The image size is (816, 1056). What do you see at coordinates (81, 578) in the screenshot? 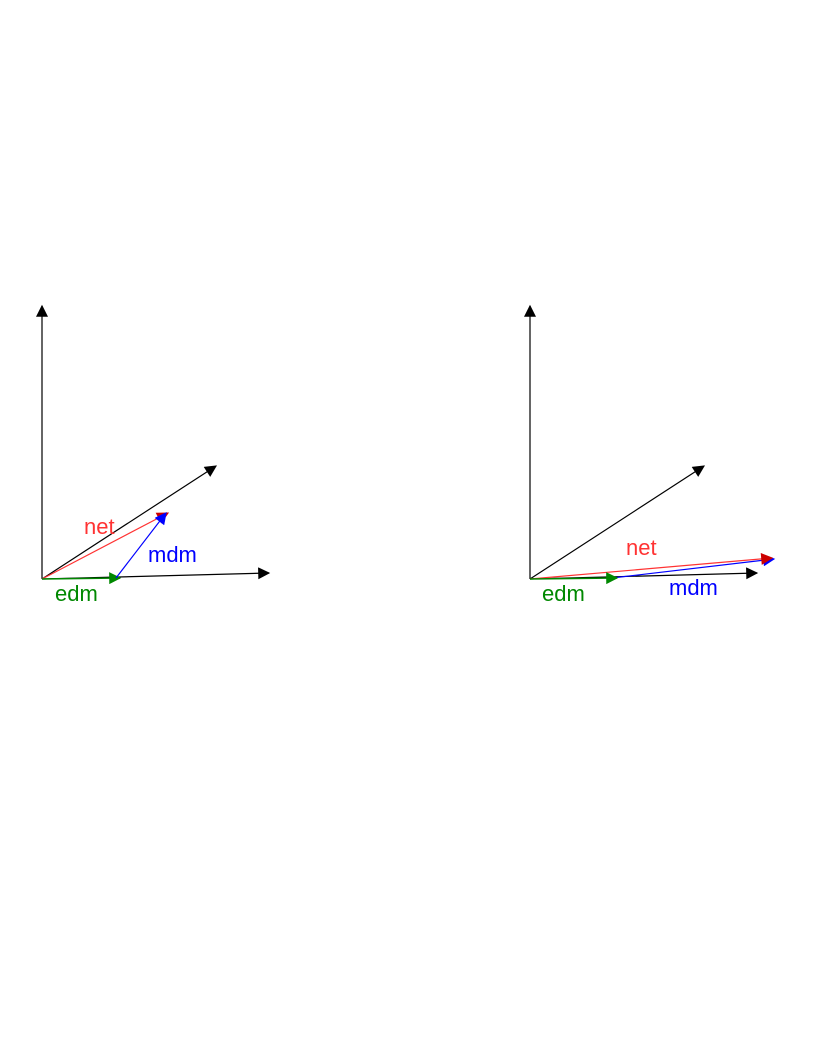
I see `left-edm-vector` at bounding box center [81, 578].